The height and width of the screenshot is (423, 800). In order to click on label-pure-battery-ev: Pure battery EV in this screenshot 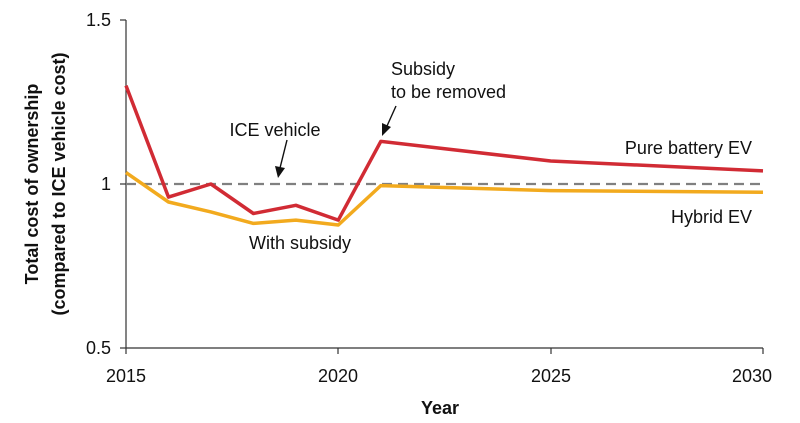, I will do `click(688, 148)`.